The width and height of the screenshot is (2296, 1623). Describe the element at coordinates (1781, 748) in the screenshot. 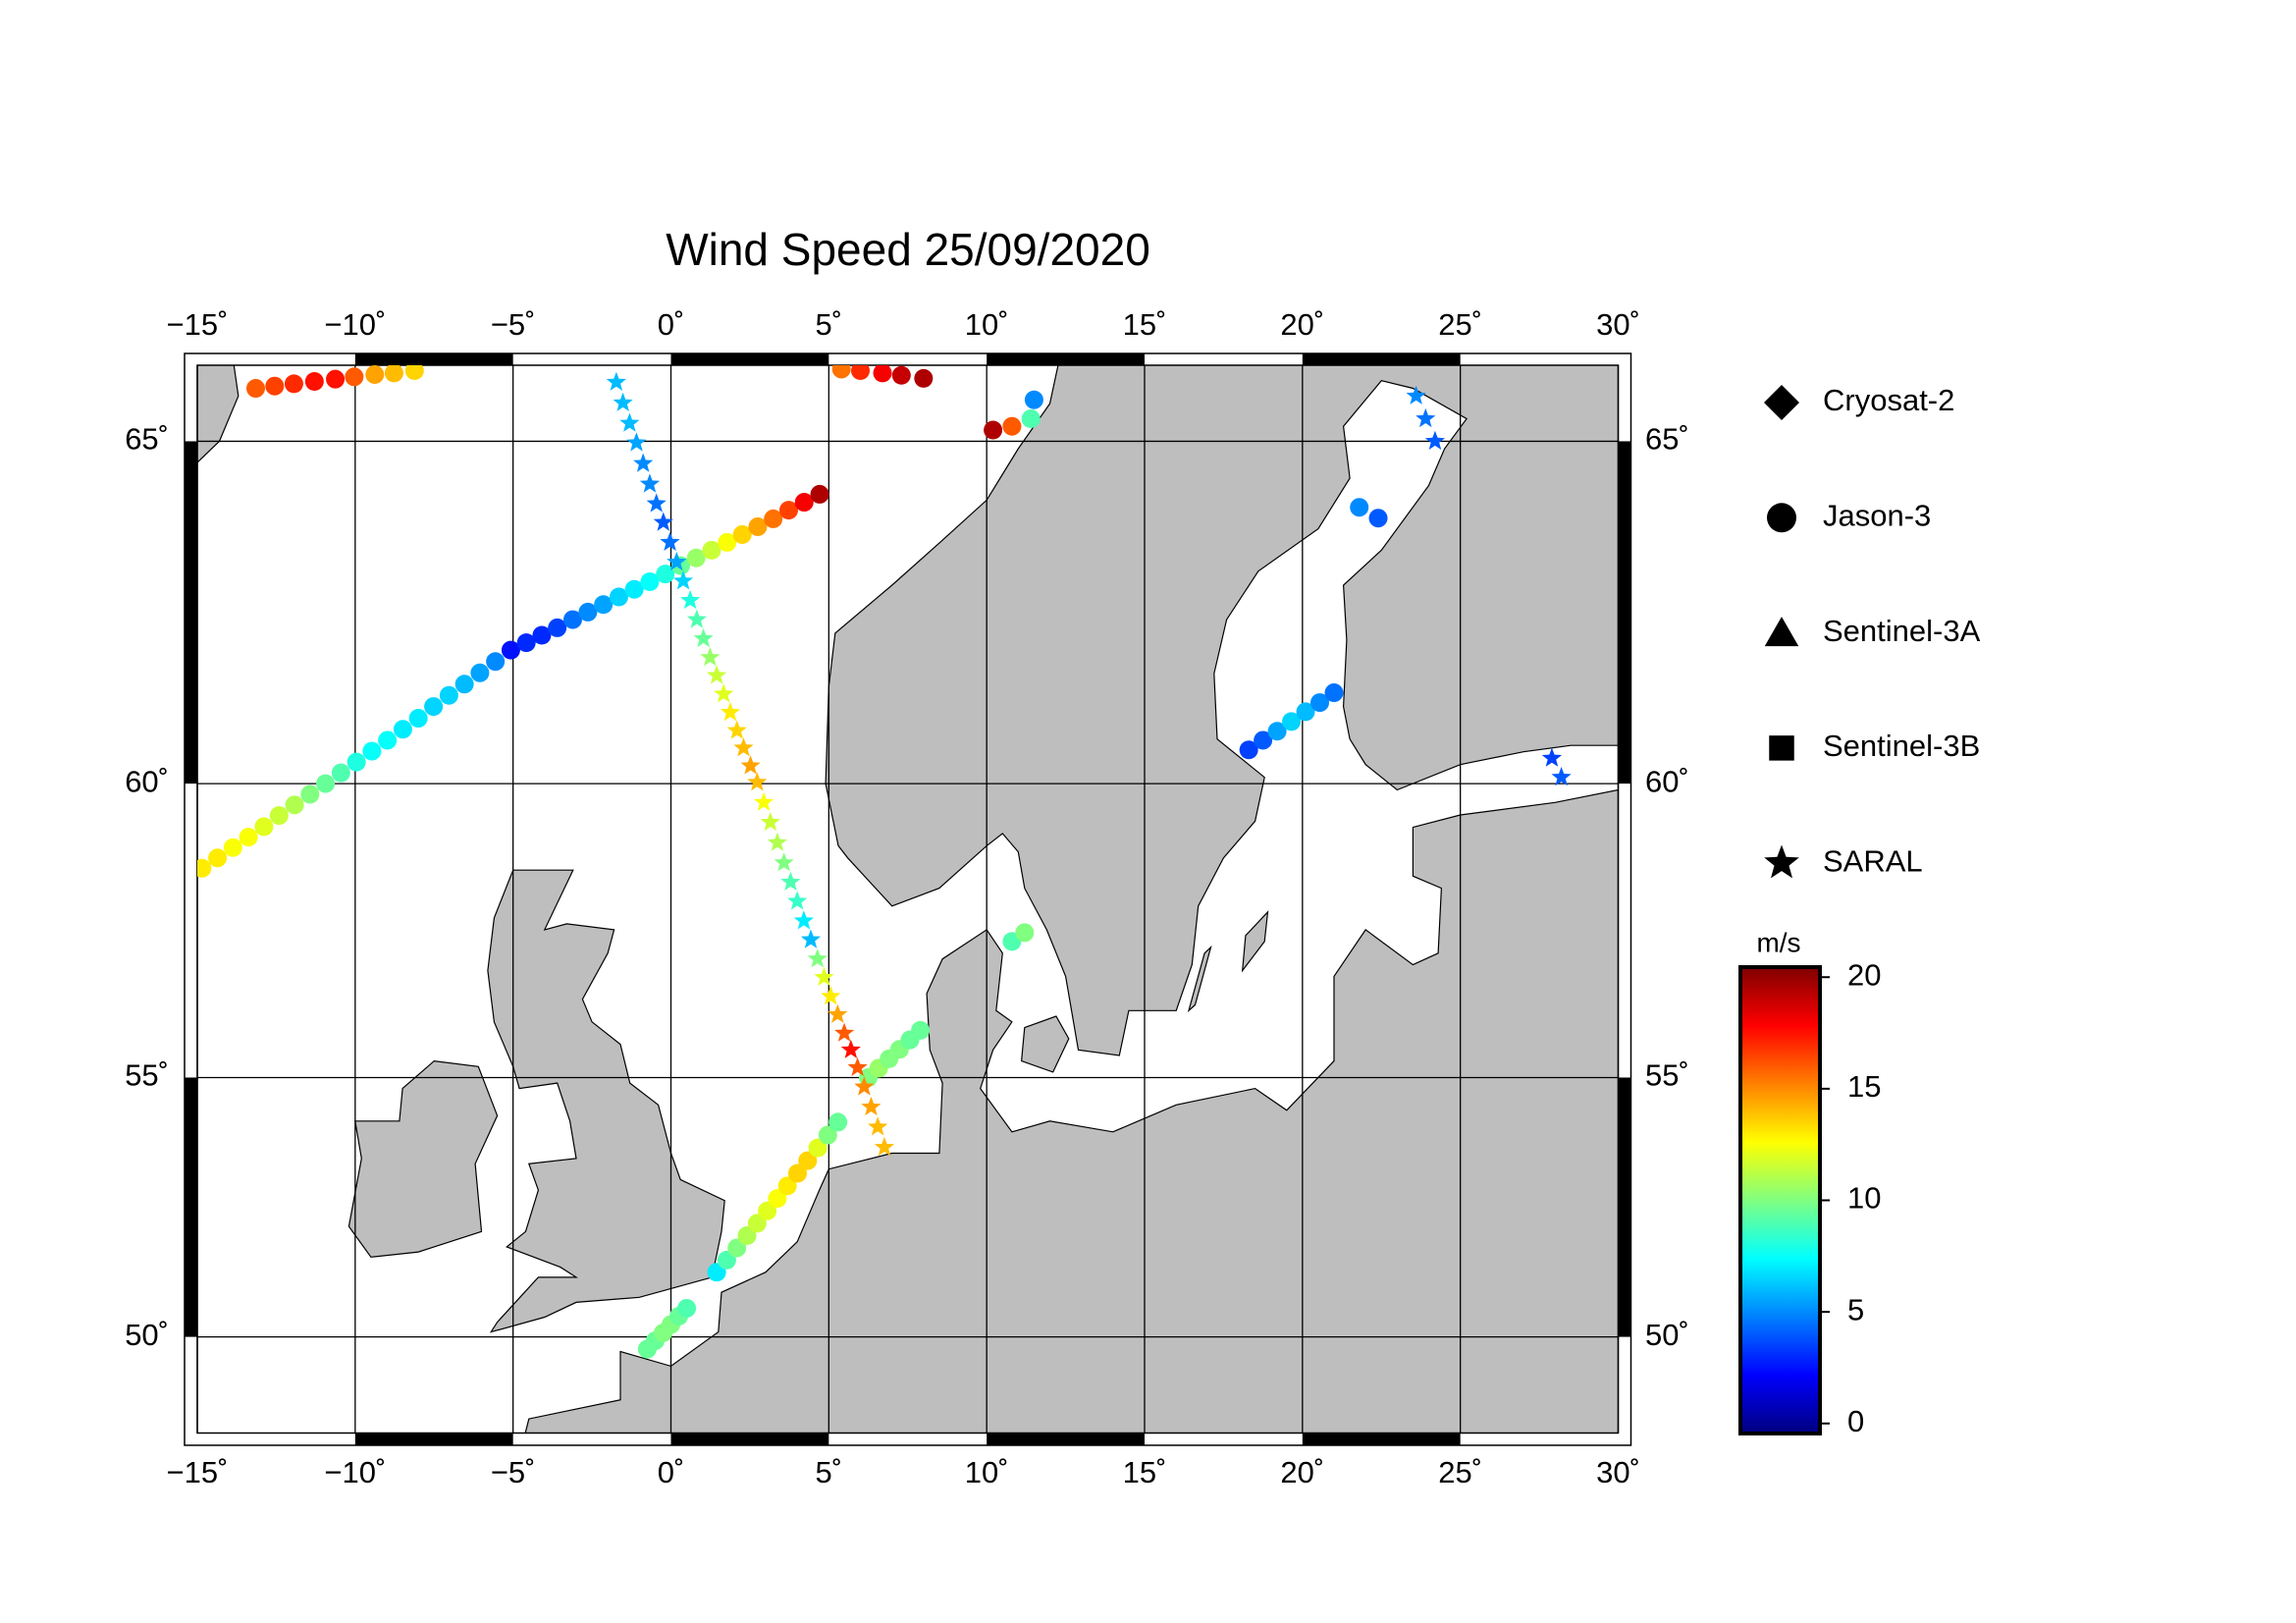

I see `marker-square` at that location.